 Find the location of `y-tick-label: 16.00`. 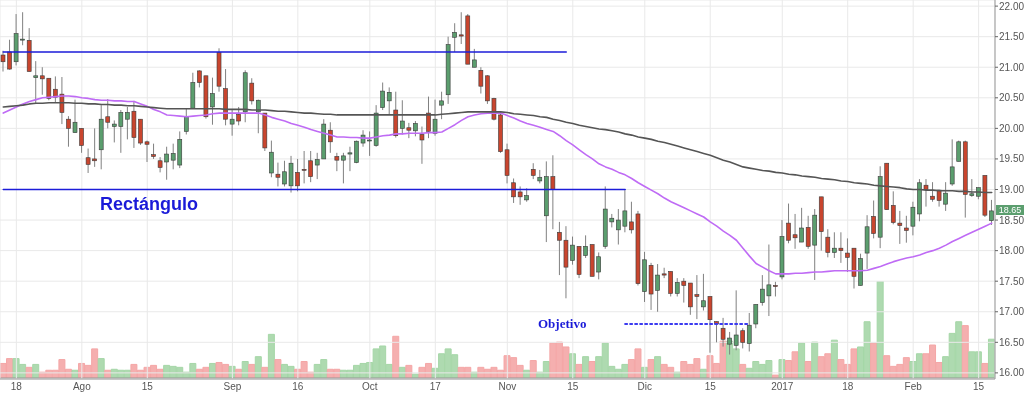

y-tick-label: 16.00 is located at coordinates (1011, 373).